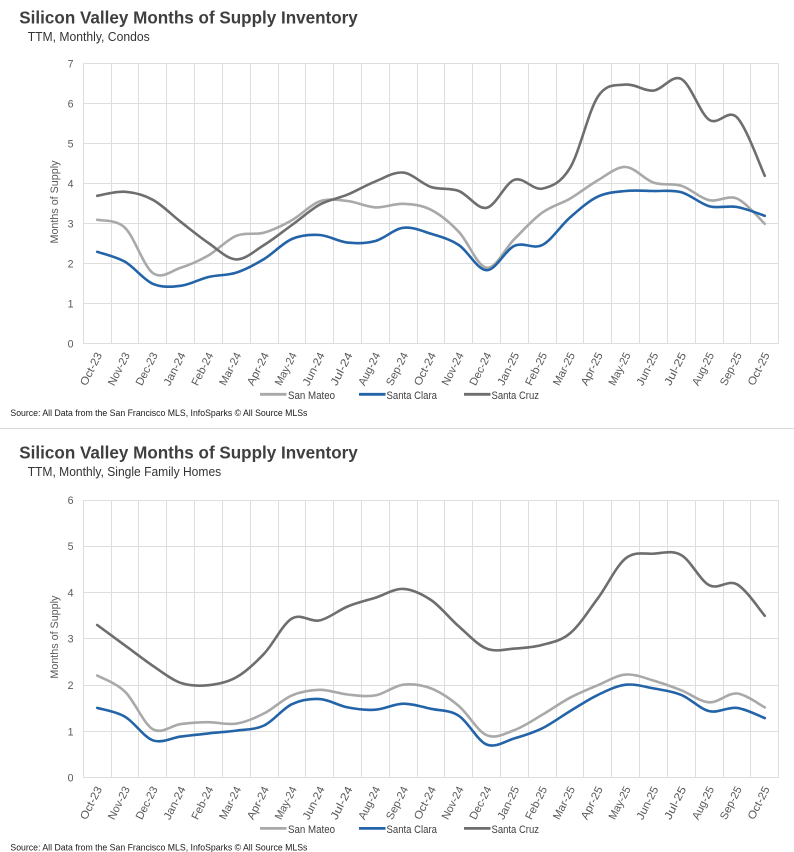 The image size is (794, 852). Describe the element at coordinates (125, 471) in the screenshot. I see `svg-text:TTM, Monthly, Single Family Ho: TTM, Monthly, Single Family Homes` at that location.